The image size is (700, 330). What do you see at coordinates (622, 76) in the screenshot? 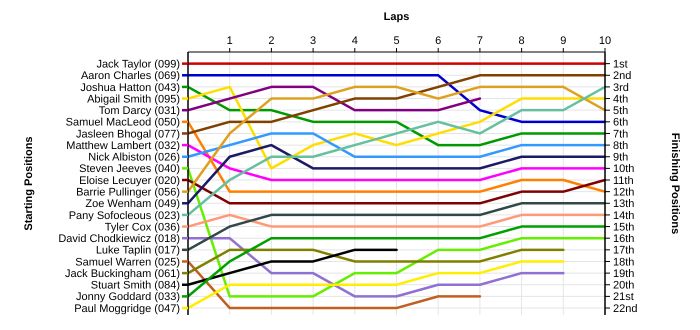
I see `y-tick-label: 2nd` at bounding box center [622, 76].